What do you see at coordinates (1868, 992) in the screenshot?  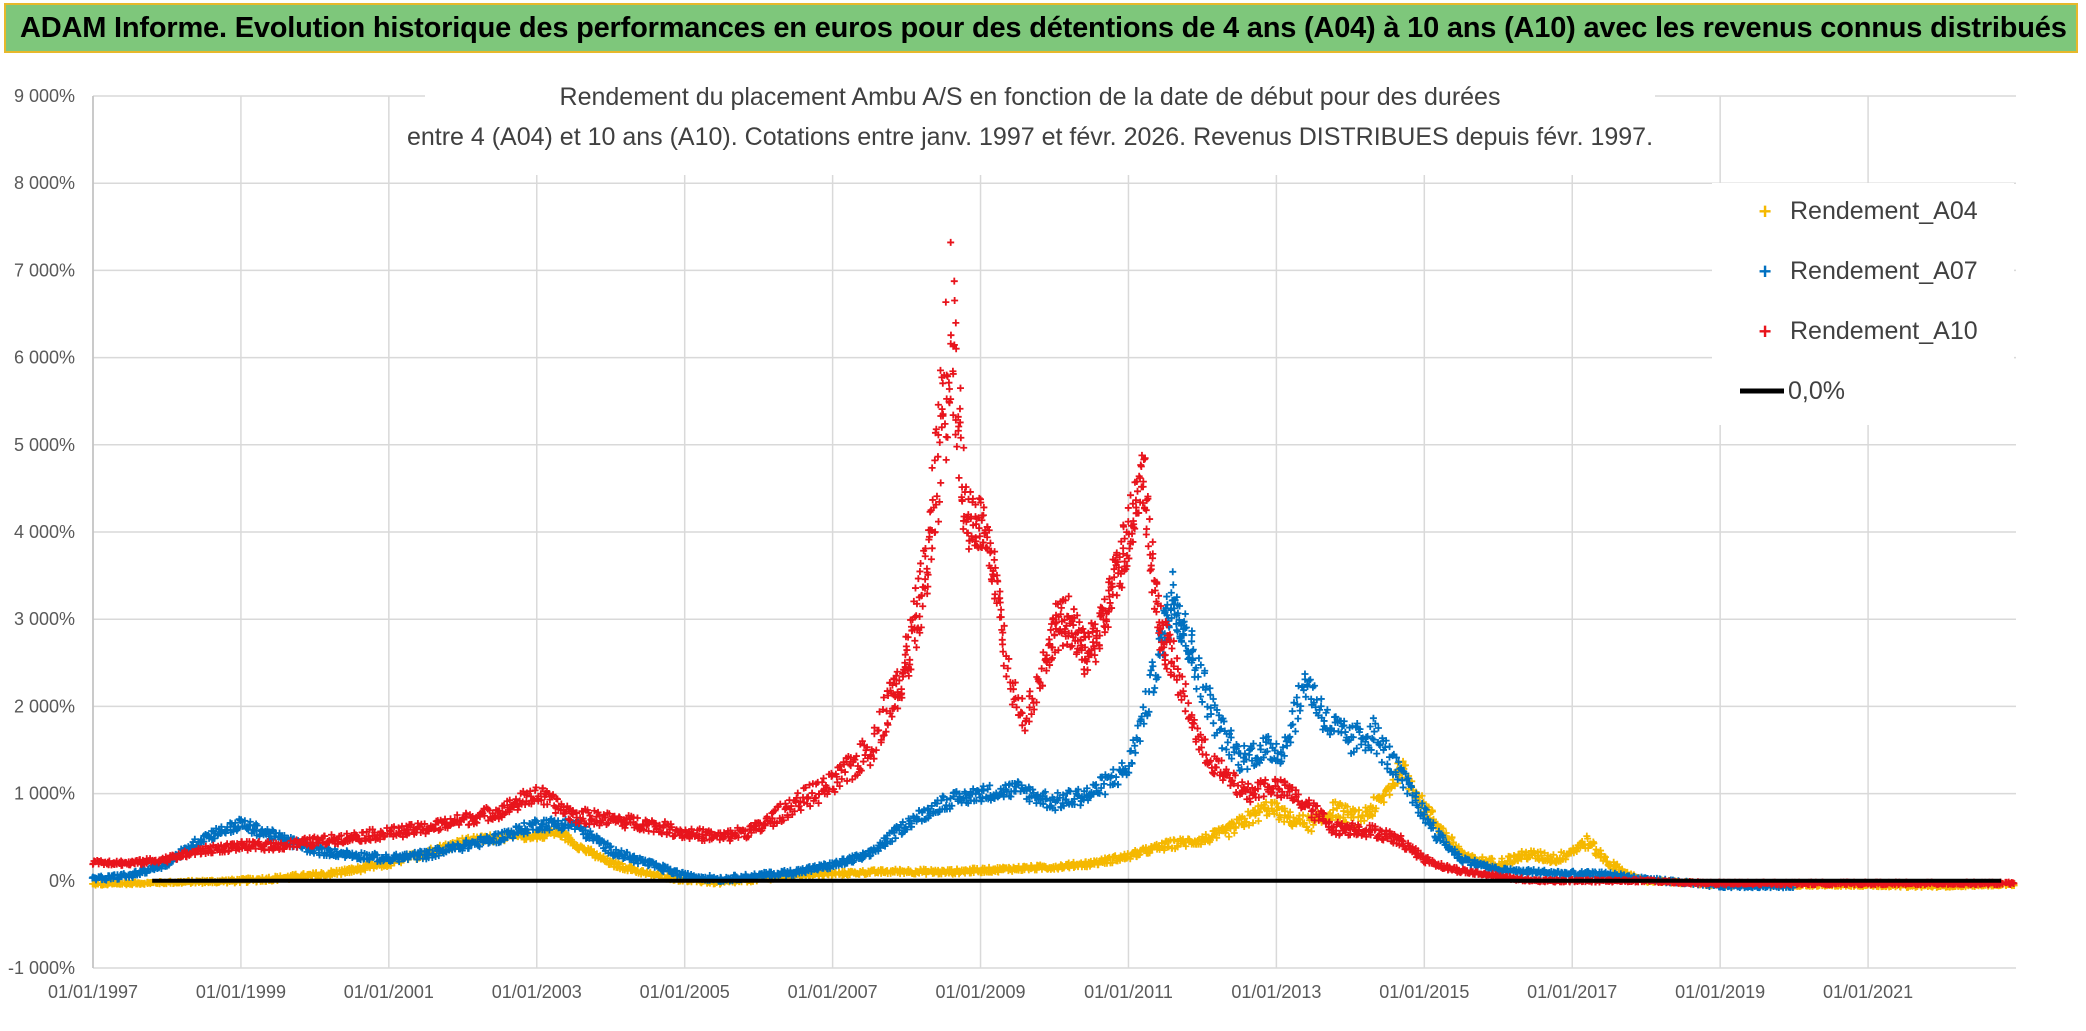 I see `x-tick-label: 01/01/2021` at bounding box center [1868, 992].